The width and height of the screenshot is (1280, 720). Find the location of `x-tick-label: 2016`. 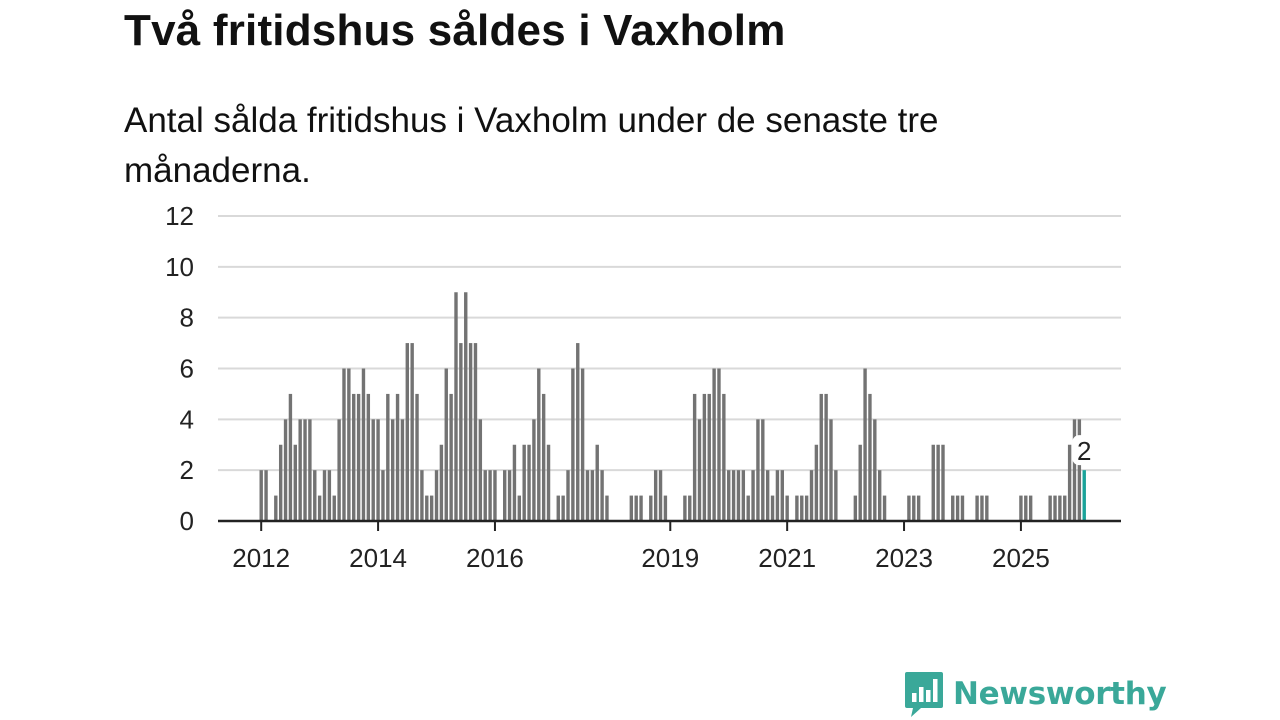

x-tick-label: 2016 is located at coordinates (495, 558).